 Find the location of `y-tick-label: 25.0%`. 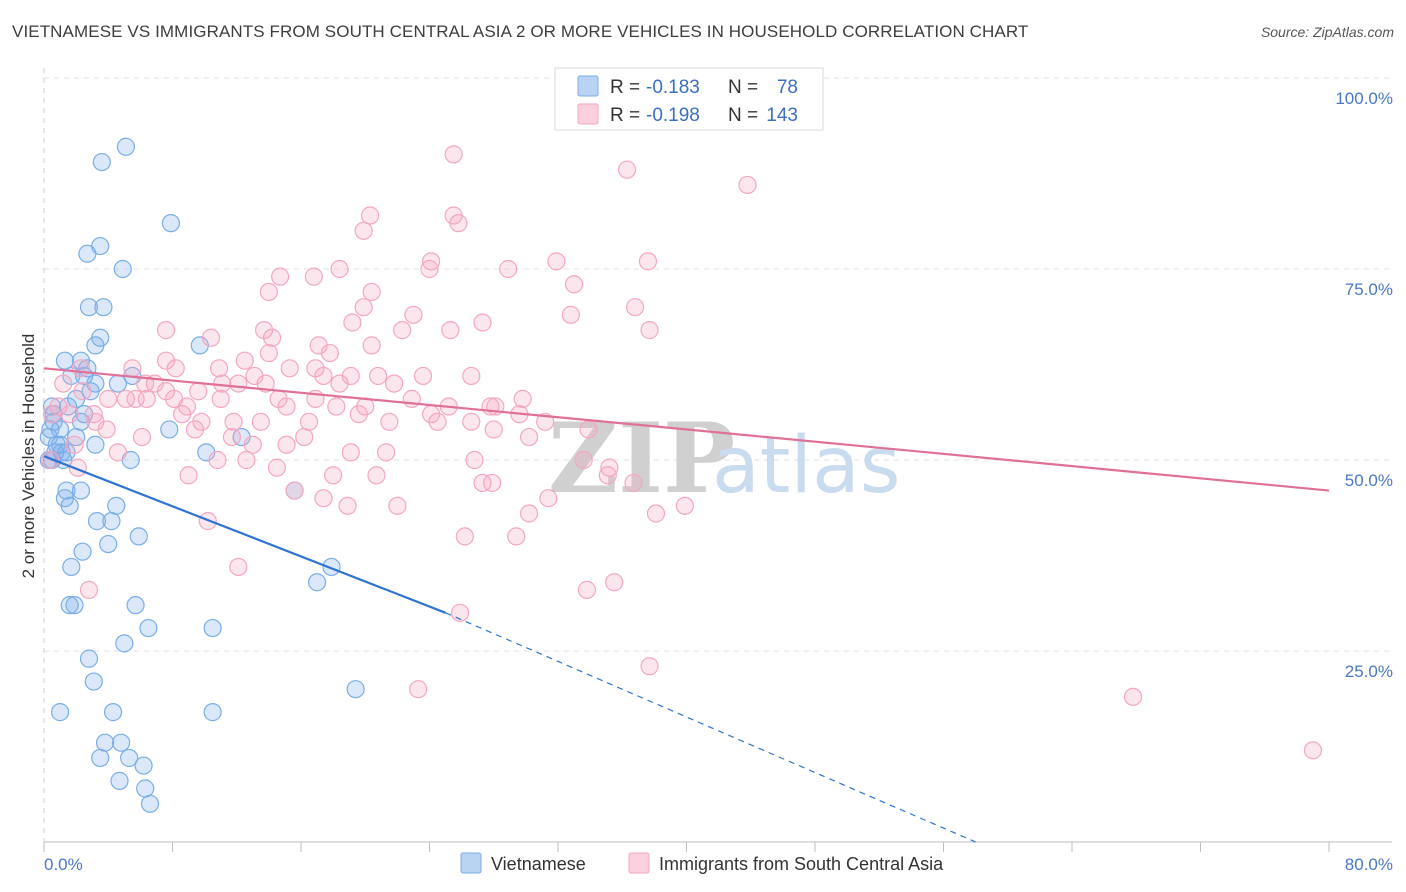

y-tick-label: 25.0% is located at coordinates (1369, 671).